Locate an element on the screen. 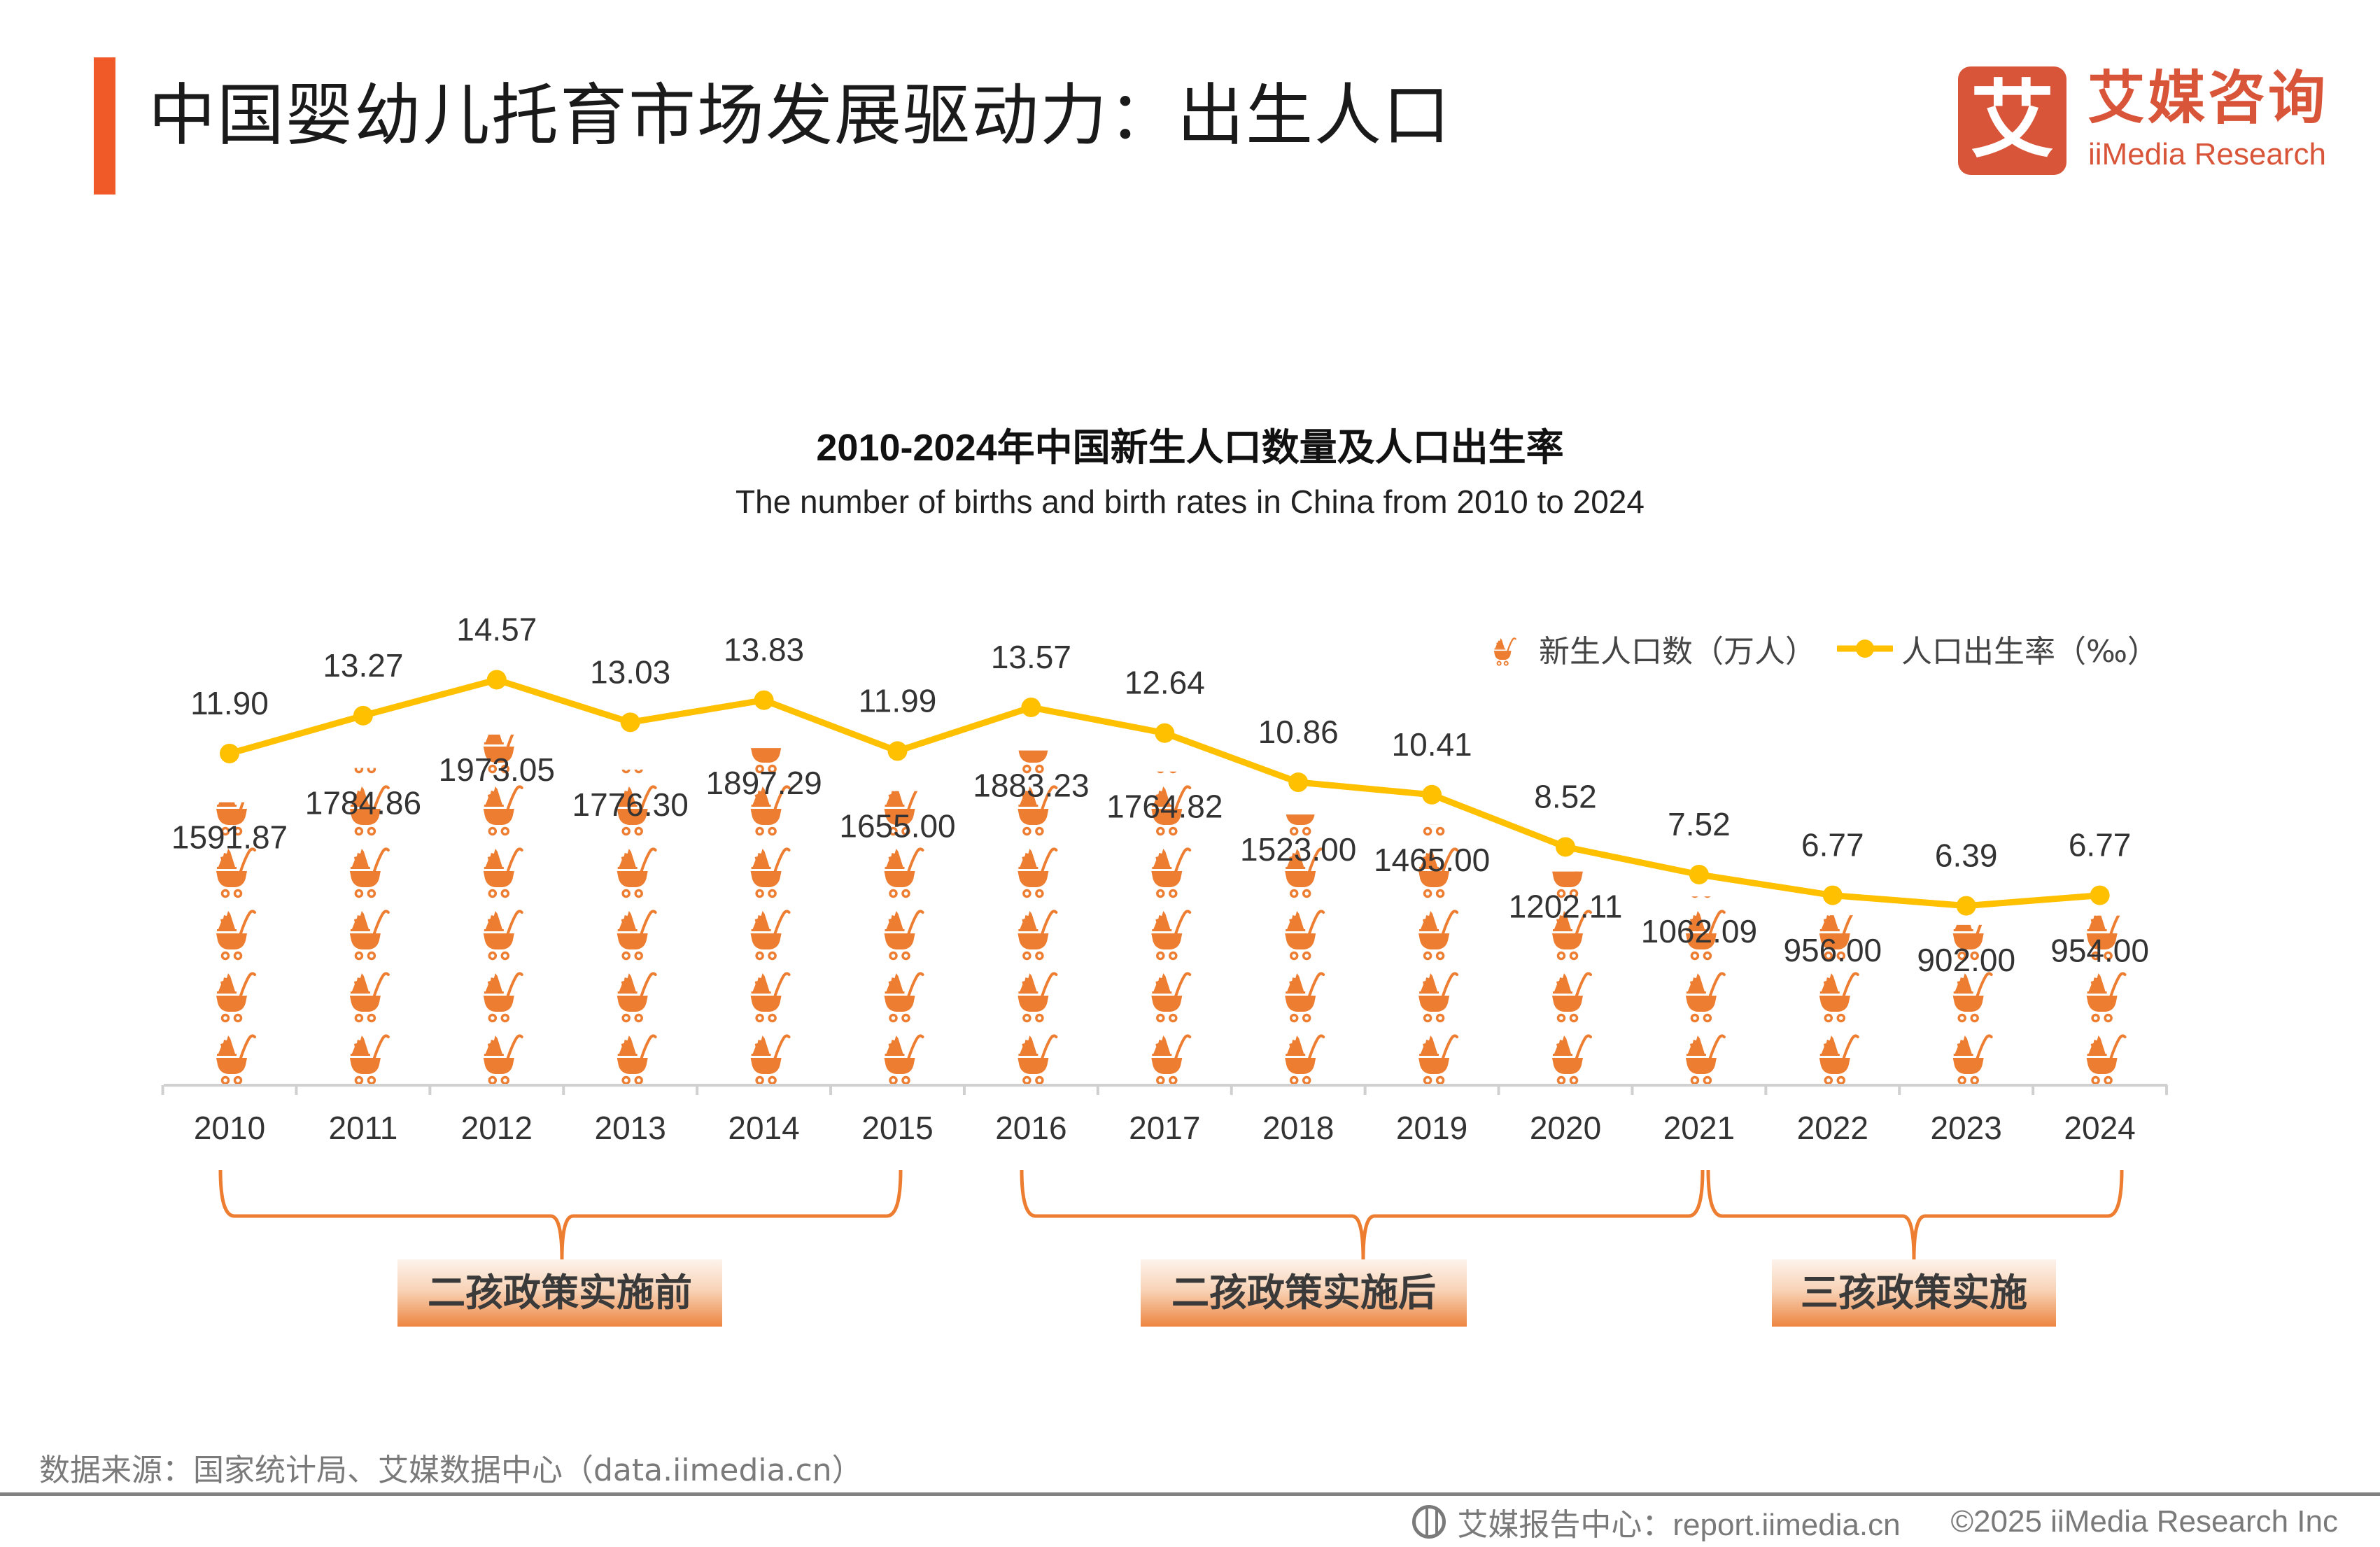  x-tick-label: 2010 is located at coordinates (229, 1128).